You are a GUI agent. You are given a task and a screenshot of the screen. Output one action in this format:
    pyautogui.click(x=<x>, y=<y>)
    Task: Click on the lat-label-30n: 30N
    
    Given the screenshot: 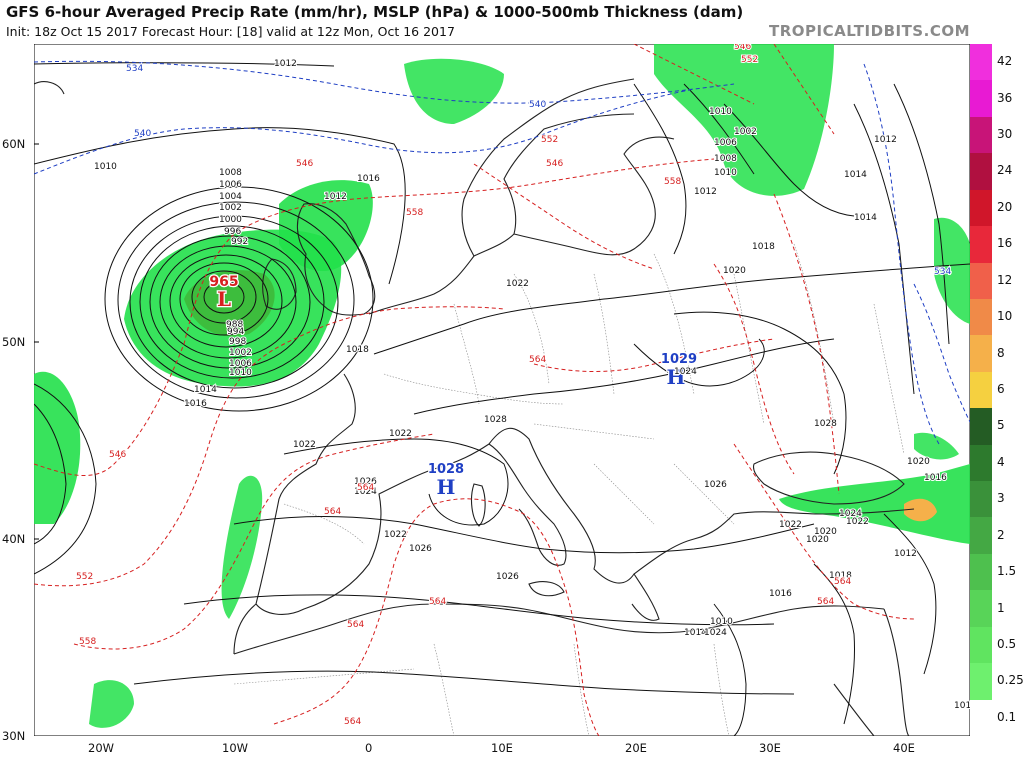 What is the action you would take?
    pyautogui.click(x=14, y=736)
    